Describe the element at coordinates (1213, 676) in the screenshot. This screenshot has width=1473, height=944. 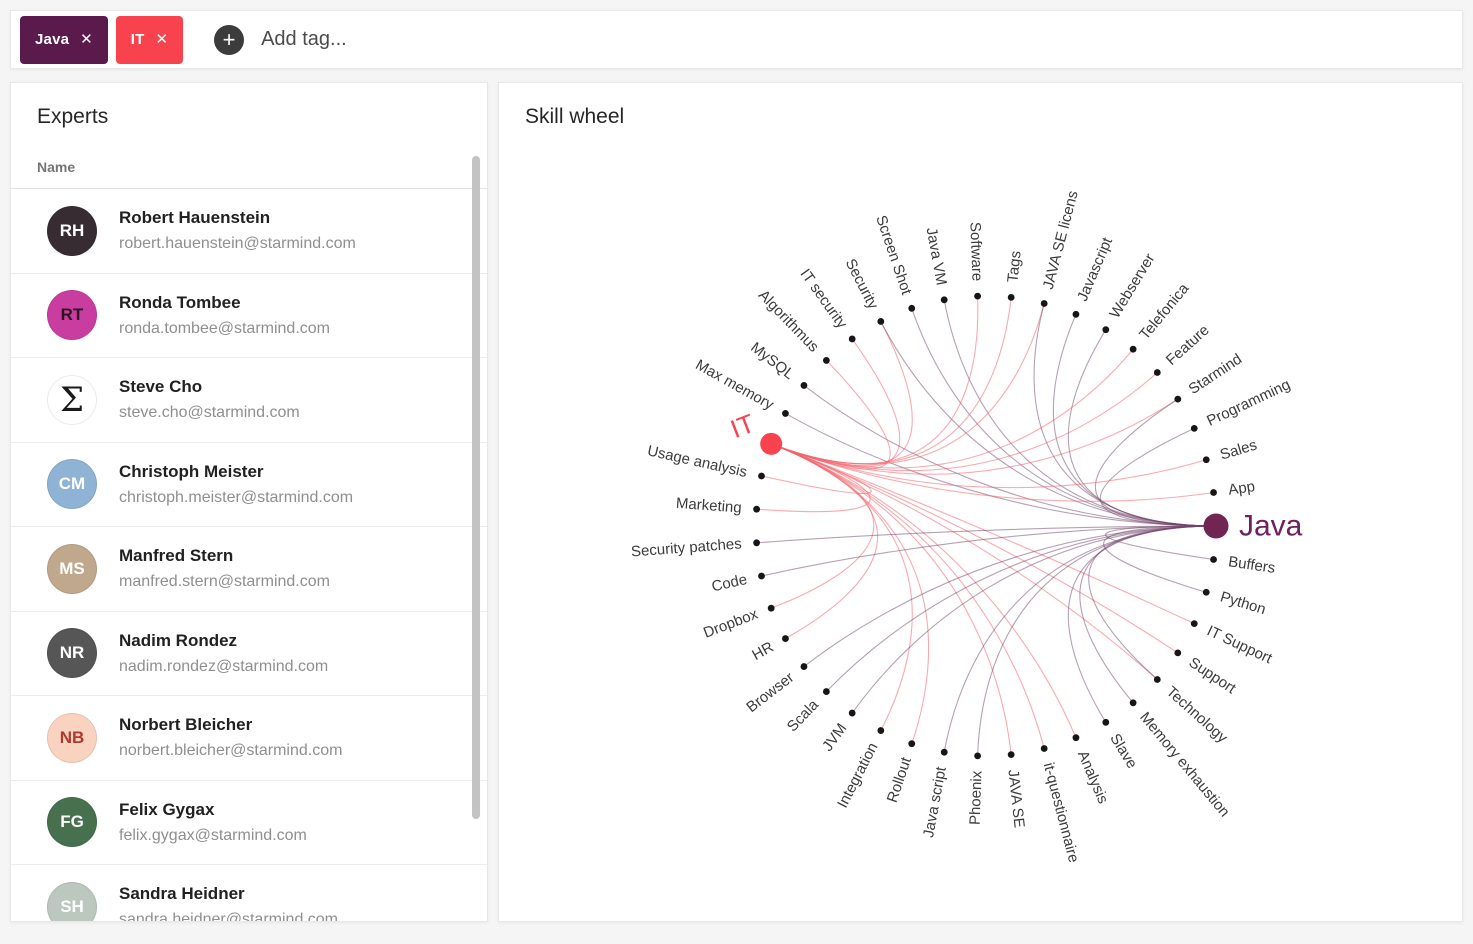
I see `skill-node-label: Support` at that location.